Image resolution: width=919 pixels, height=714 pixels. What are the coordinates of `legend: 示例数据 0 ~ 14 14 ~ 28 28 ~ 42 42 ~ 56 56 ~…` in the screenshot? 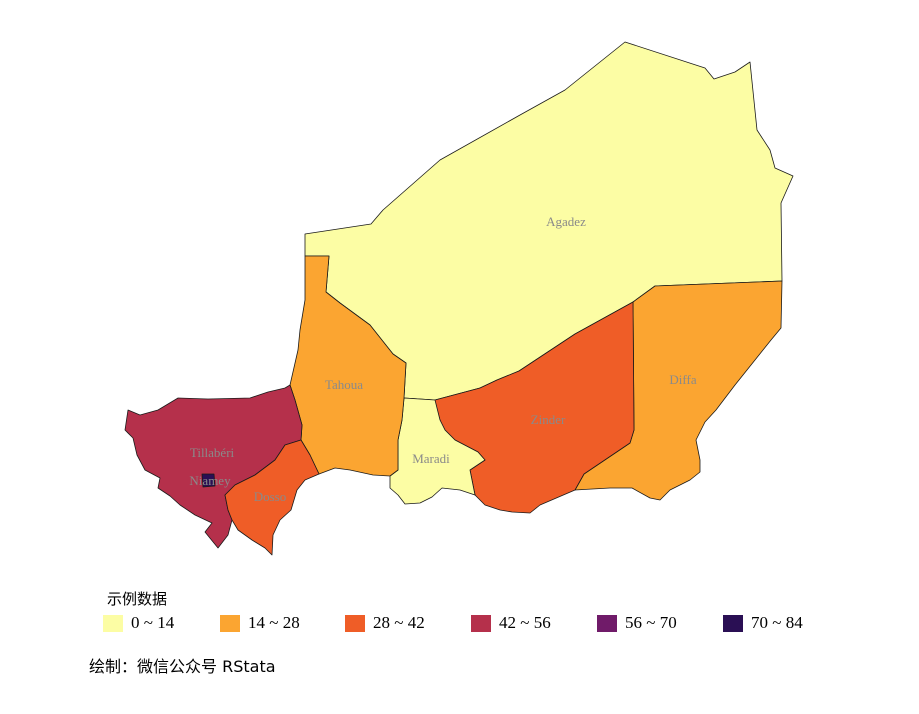 It's located at (463, 612).